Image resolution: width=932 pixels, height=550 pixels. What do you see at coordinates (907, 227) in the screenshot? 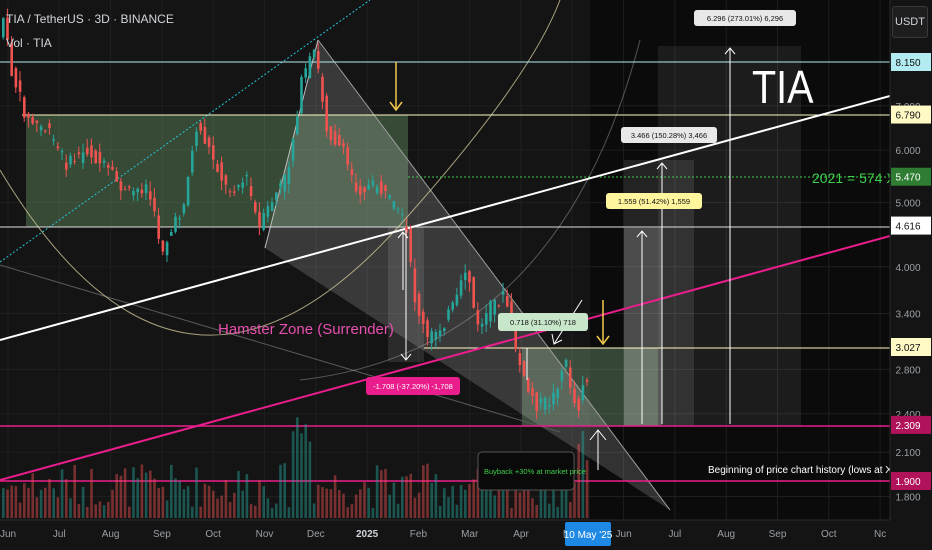
I see `price-label: 4.616` at bounding box center [907, 227].